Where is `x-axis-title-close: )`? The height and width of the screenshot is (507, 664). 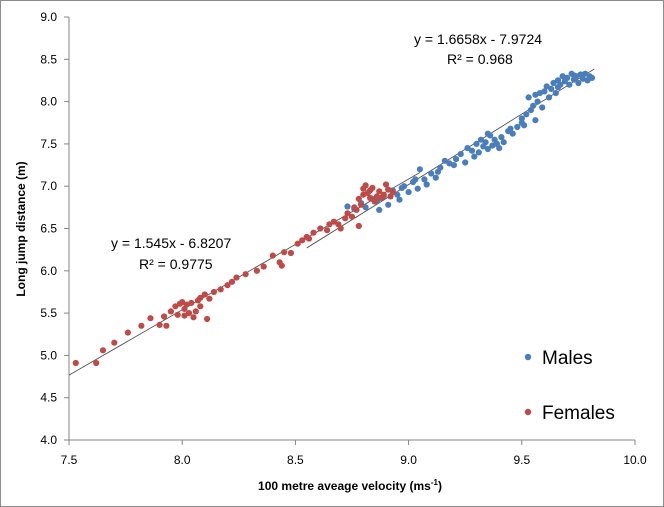
x-axis-title-close: ) is located at coordinates (440, 486).